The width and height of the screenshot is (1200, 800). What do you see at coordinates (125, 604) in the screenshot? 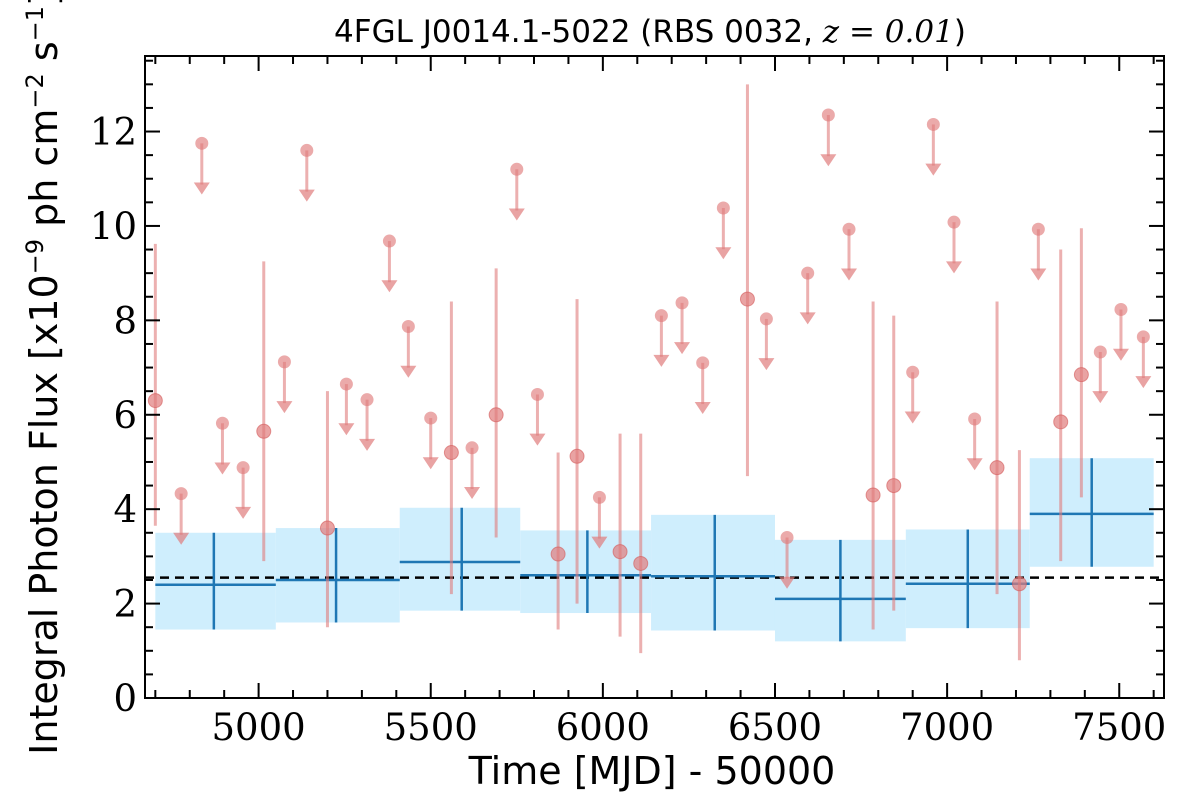
I see `y-tick-label: 2` at bounding box center [125, 604].